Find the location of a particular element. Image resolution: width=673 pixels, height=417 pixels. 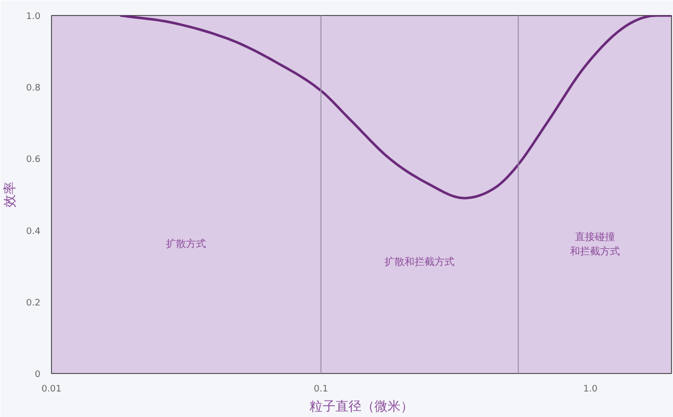

x-axis-title: 粒子直径（微米） is located at coordinates (362, 407).